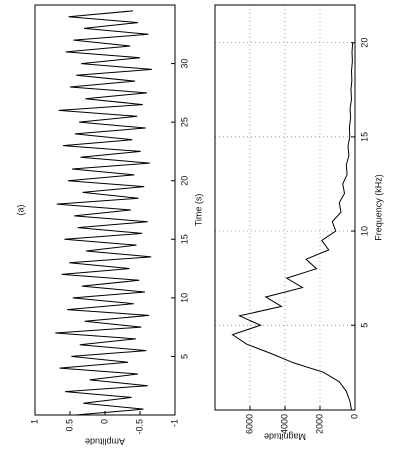 The image size is (403, 455). What do you see at coordinates (184, 122) in the screenshot?
I see `x-tick-label: 25` at bounding box center [184, 122].